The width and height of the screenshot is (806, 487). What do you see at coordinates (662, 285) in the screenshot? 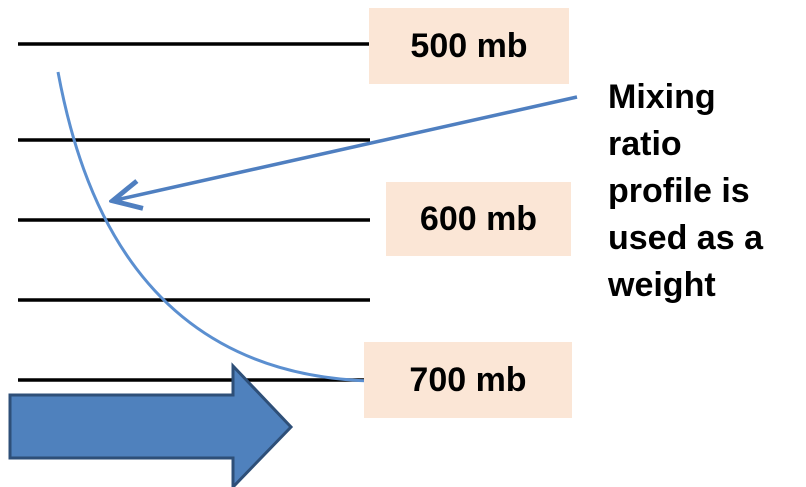
I see `annotation-line: weight` at bounding box center [662, 285].